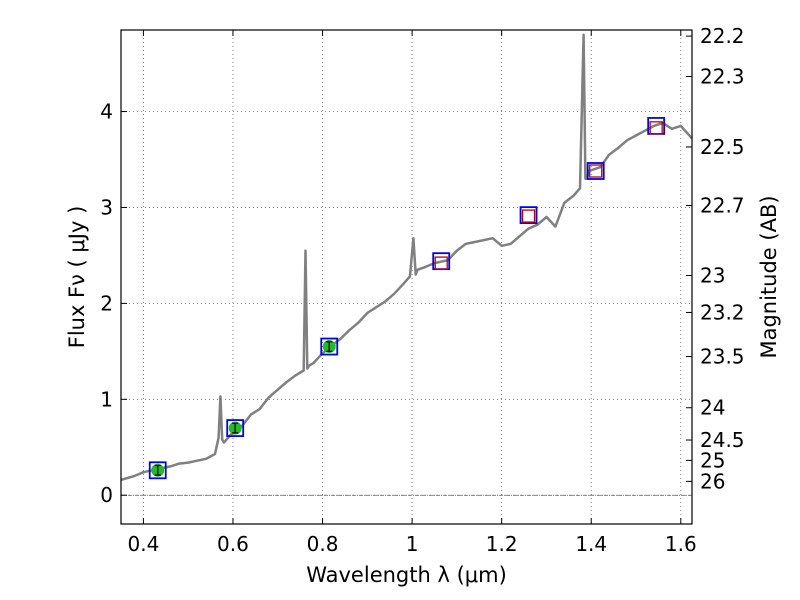 The width and height of the screenshot is (800, 600). I want to click on mag-tick-label: 24, so click(712, 408).